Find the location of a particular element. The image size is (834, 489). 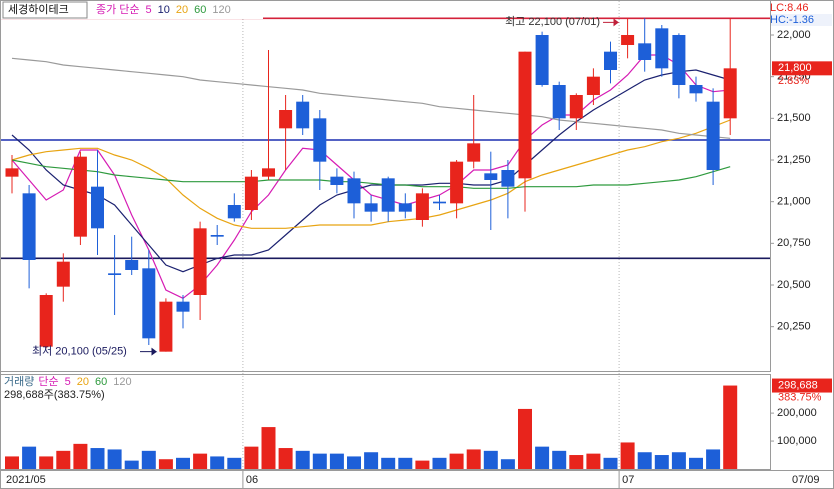

lc-label: LC:8.46 is located at coordinates (789, 8).